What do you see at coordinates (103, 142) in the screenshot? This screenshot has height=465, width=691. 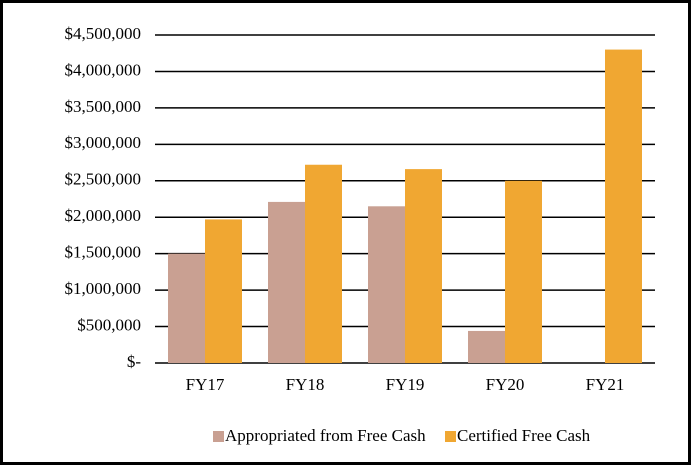 I see `y-tick-label: $3,000,000` at bounding box center [103, 142].